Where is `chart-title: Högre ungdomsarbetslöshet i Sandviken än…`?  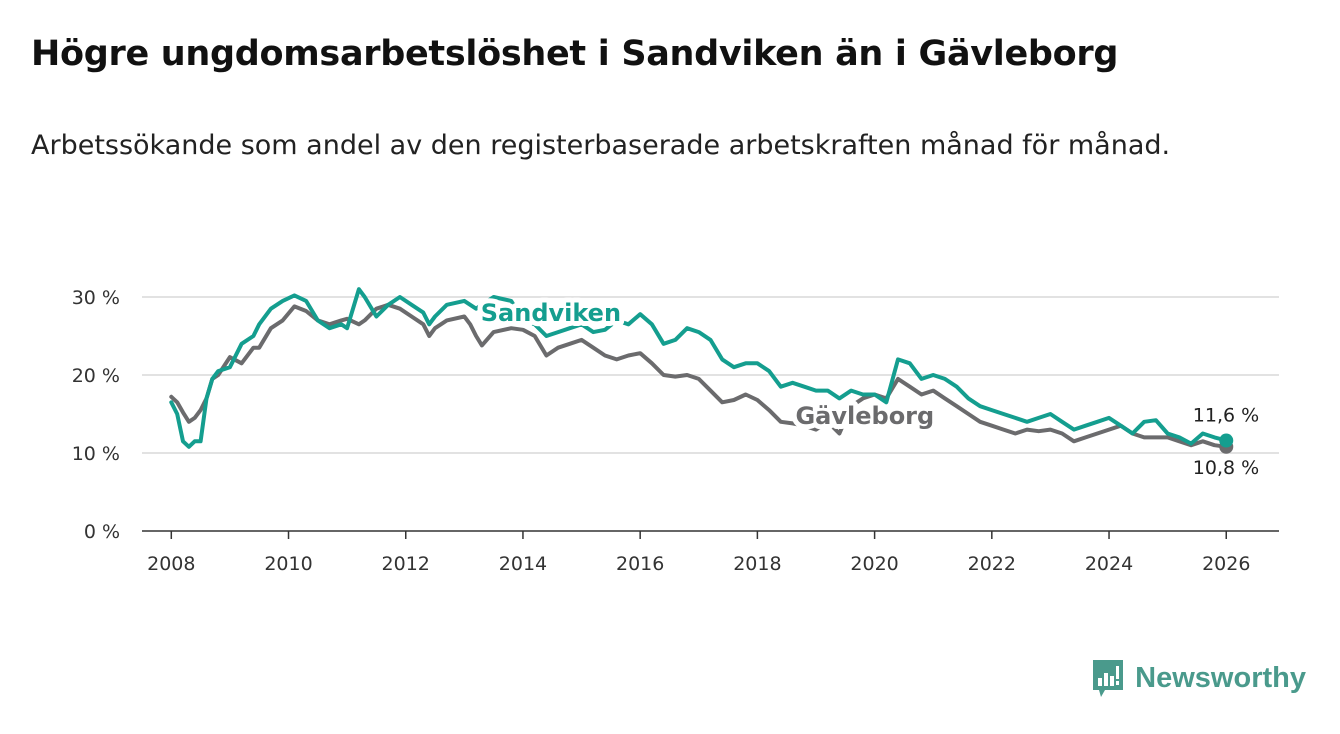
chart-title: Högre ungdomsarbetslöshet i Sandviken än… is located at coordinates (575, 54).